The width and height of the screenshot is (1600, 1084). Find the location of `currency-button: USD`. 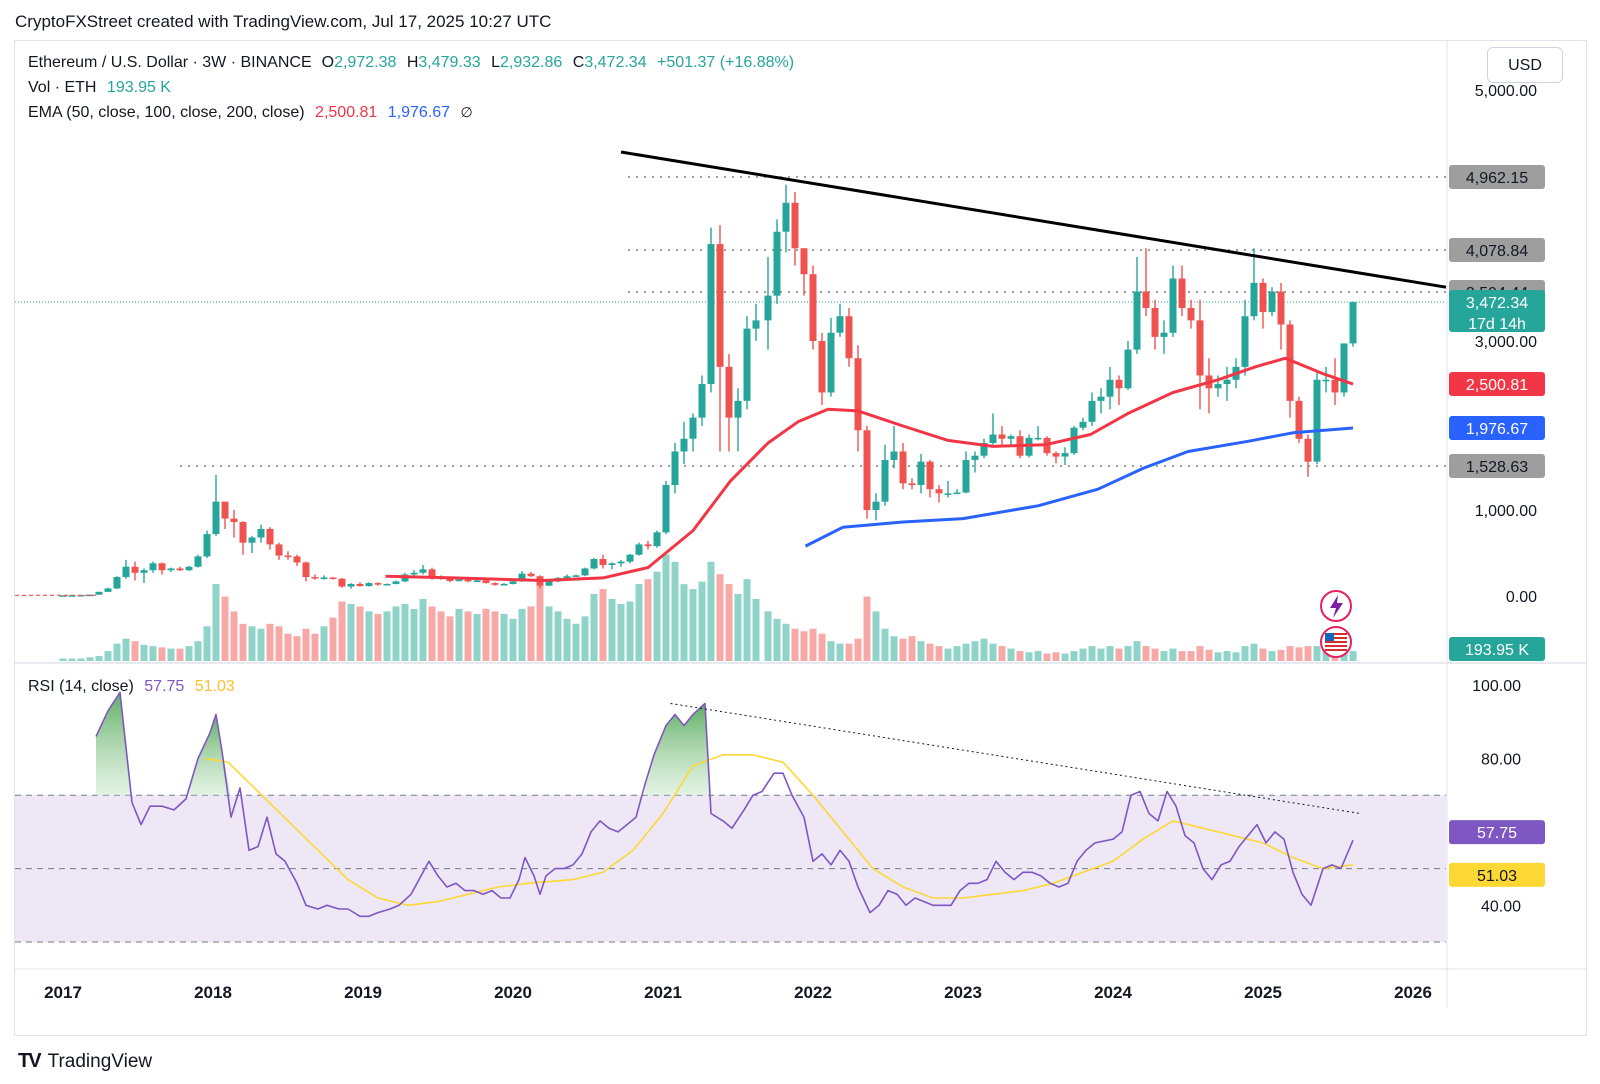

currency-button: USD is located at coordinates (1525, 65).